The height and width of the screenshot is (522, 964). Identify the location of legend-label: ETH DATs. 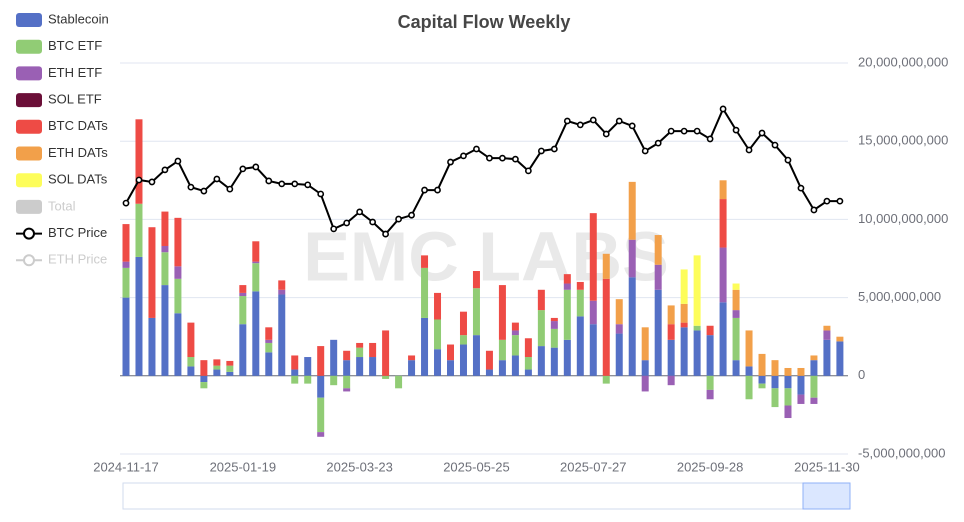
(78, 152).